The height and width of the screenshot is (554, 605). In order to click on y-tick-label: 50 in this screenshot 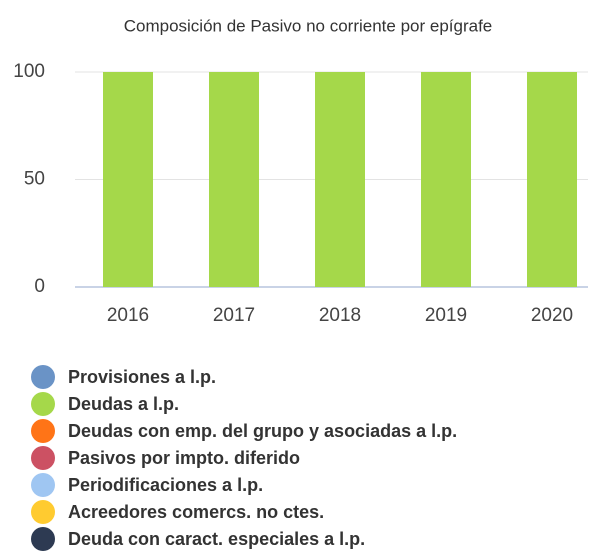, I will do `click(34, 179)`.